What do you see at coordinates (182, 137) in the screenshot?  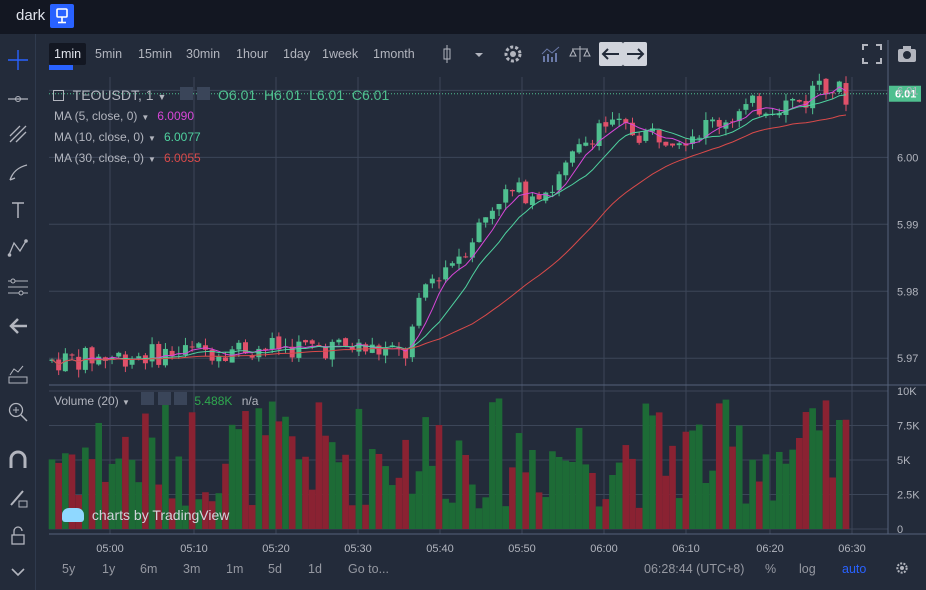 I see `indicator-value: 6.0077` at bounding box center [182, 137].